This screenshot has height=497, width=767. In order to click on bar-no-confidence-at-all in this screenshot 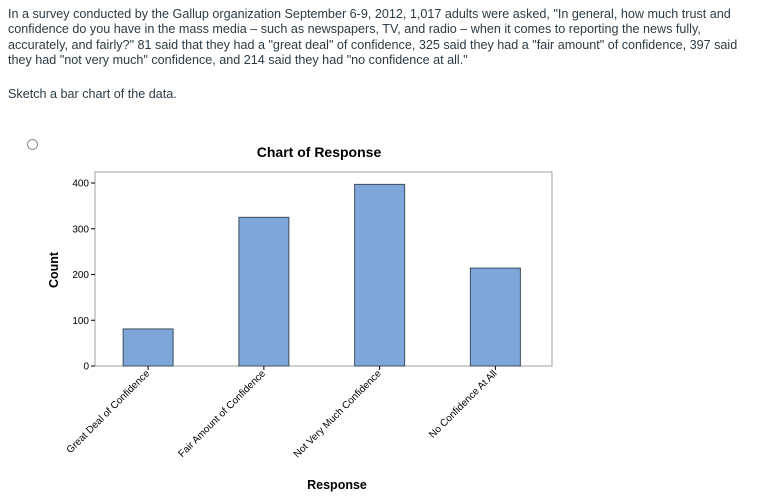, I will do `click(495, 317)`.